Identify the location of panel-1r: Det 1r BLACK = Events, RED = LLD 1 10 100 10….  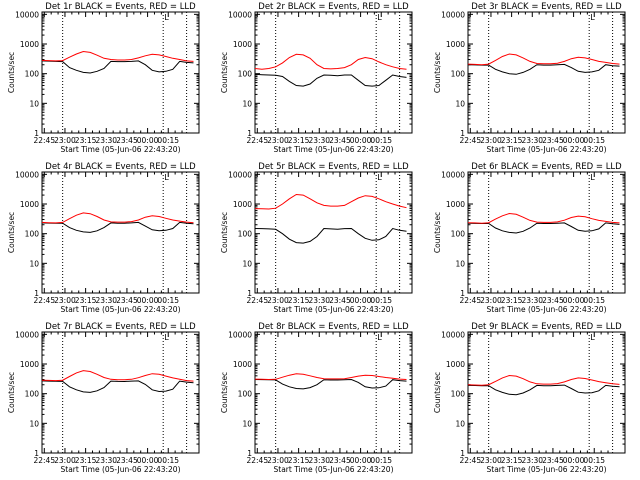
(103, 78).